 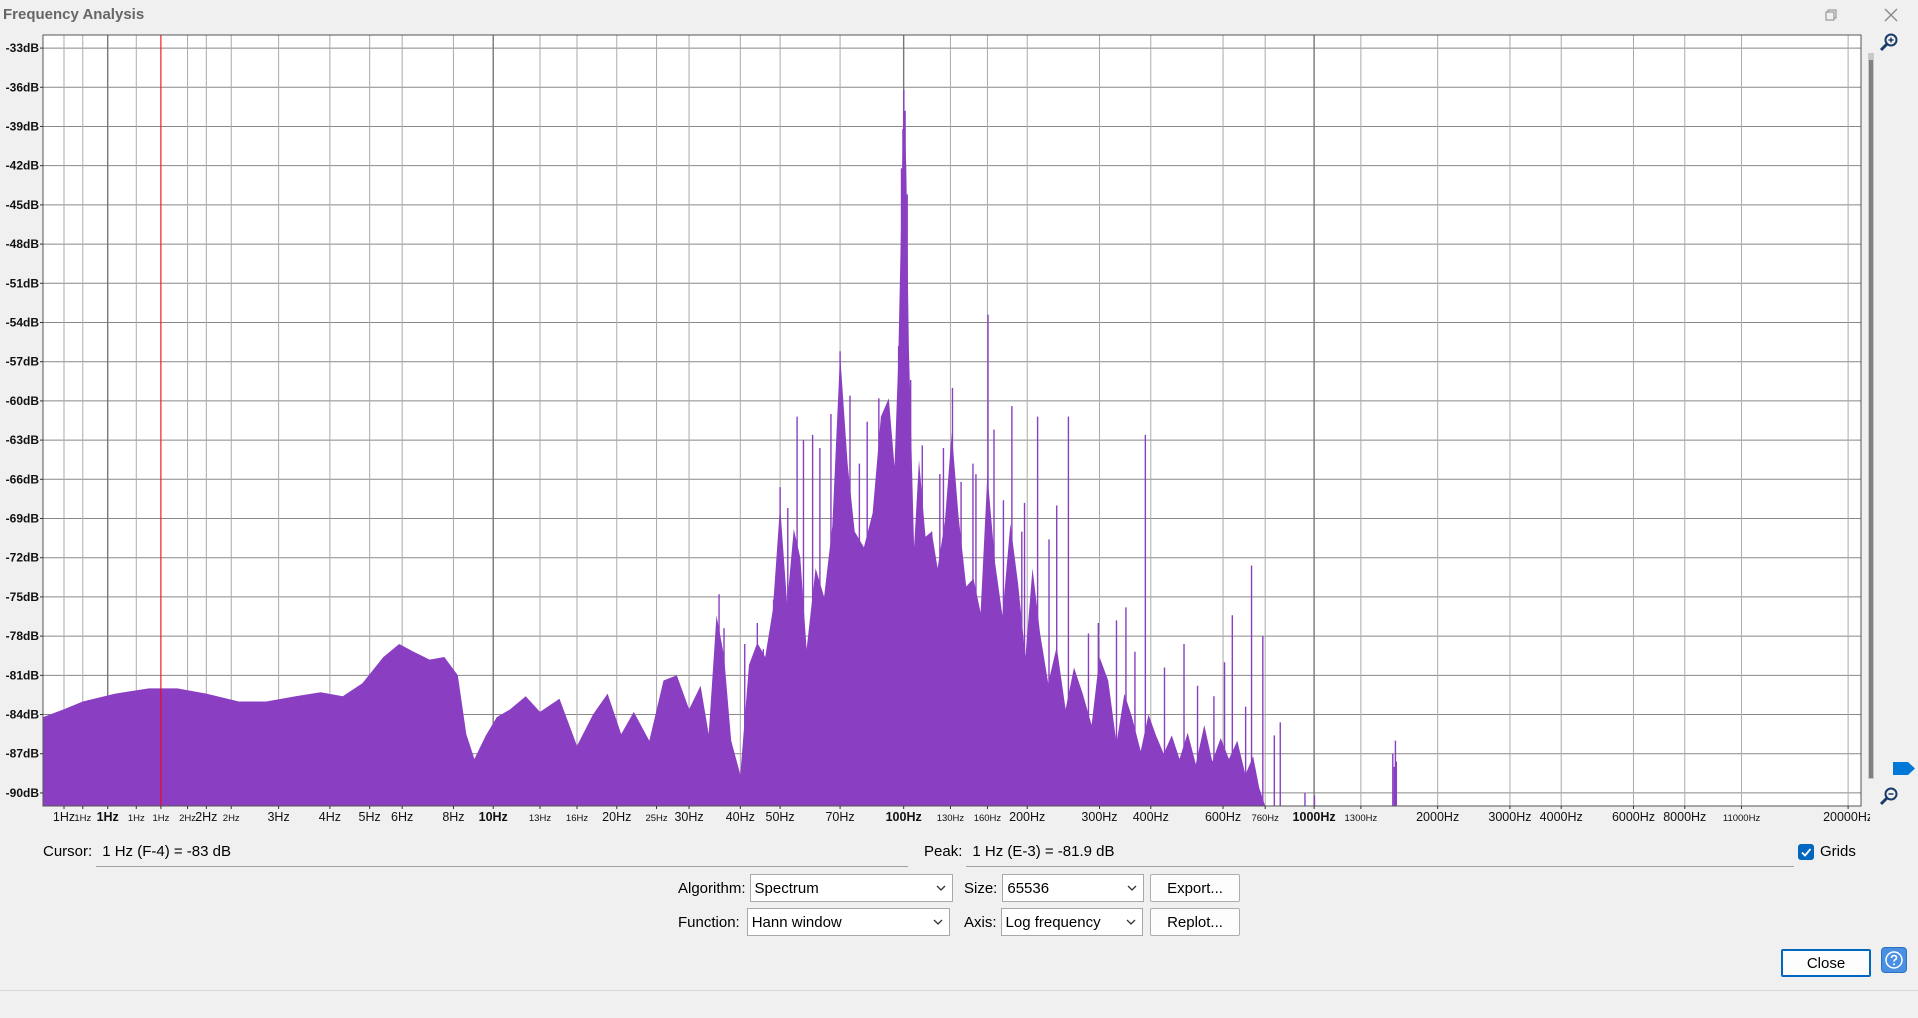 What do you see at coordinates (23, 322) in the screenshot?
I see `y-tick-label: -54dB` at bounding box center [23, 322].